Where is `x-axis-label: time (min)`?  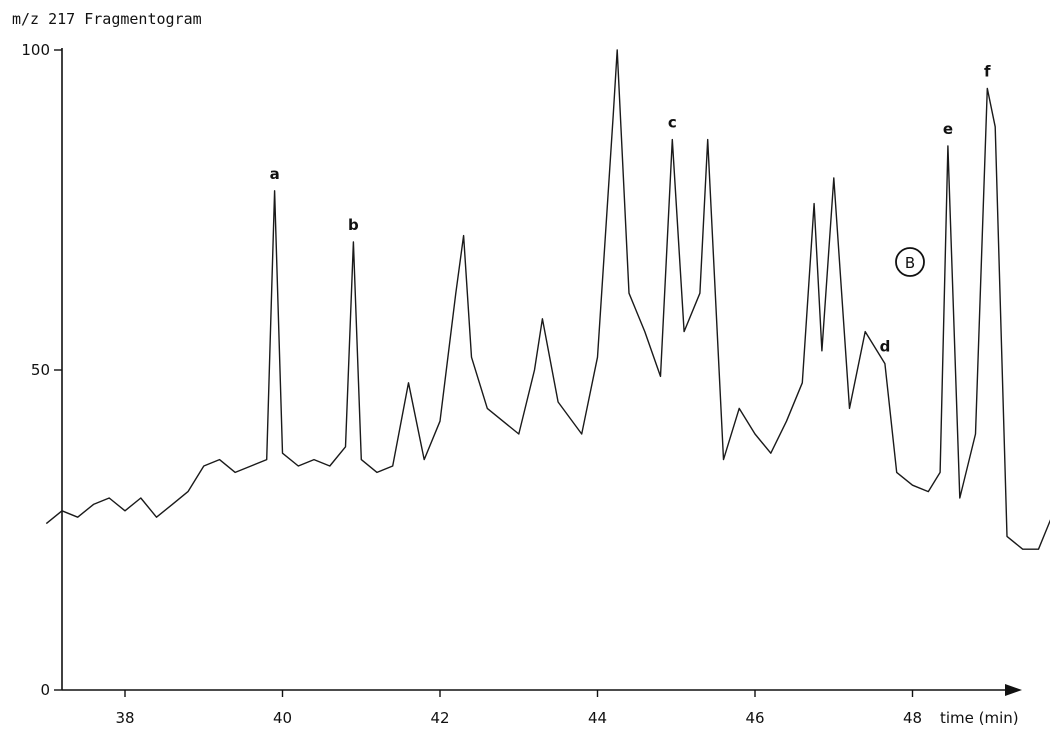 x-axis-label: time (min) is located at coordinates (979, 718).